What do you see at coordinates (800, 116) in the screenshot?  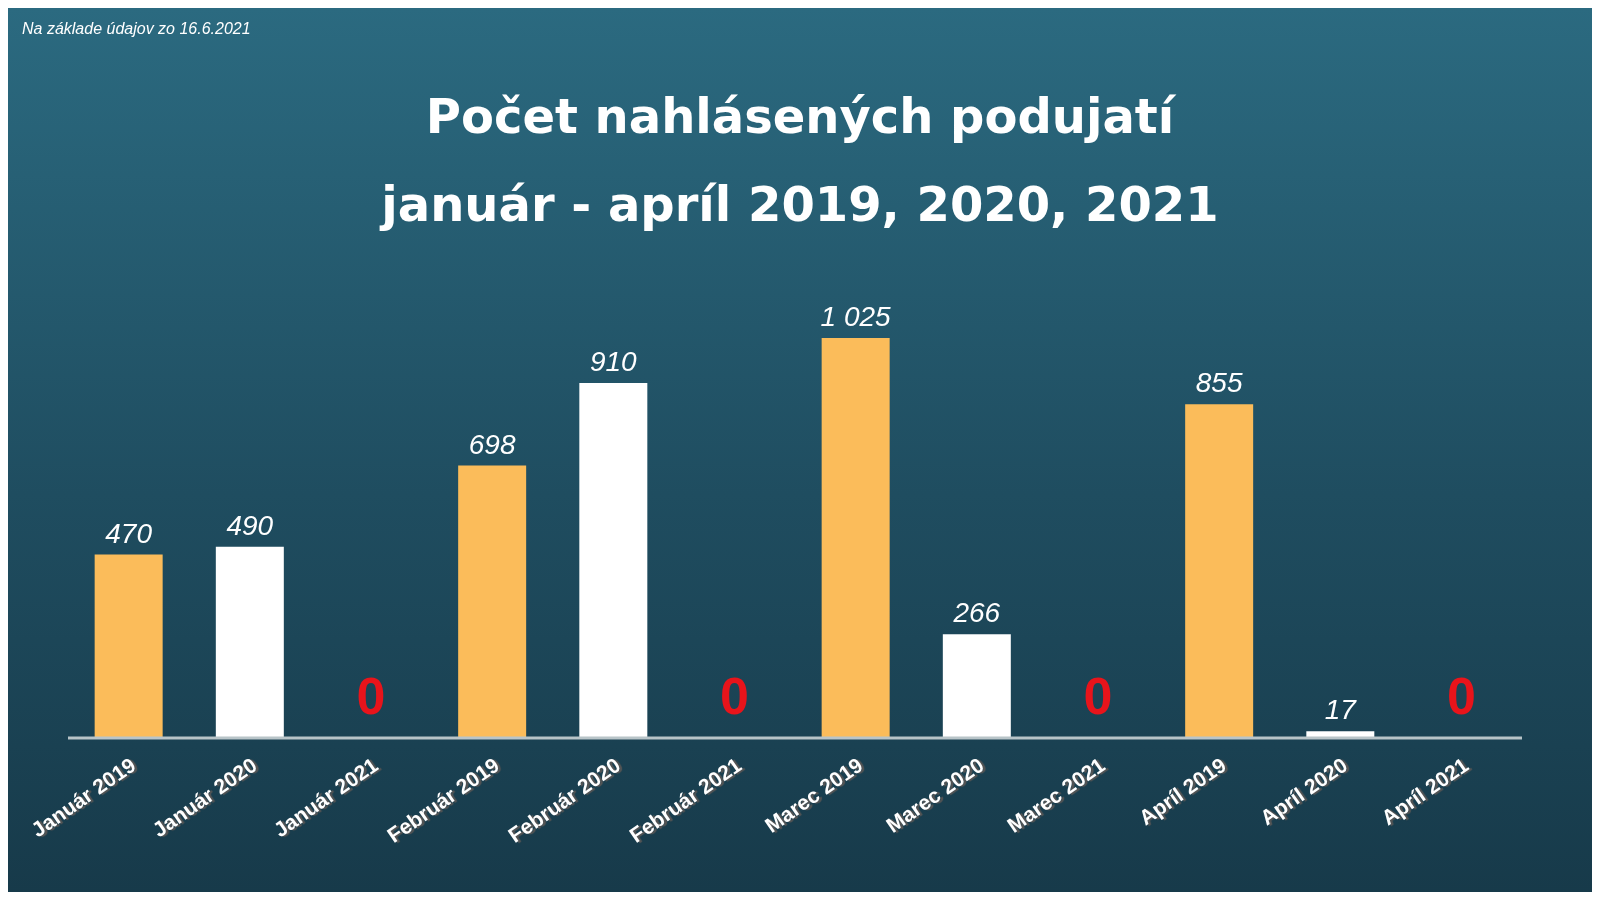 I see `chart-title: Počet nahlásených podujatí` at bounding box center [800, 116].